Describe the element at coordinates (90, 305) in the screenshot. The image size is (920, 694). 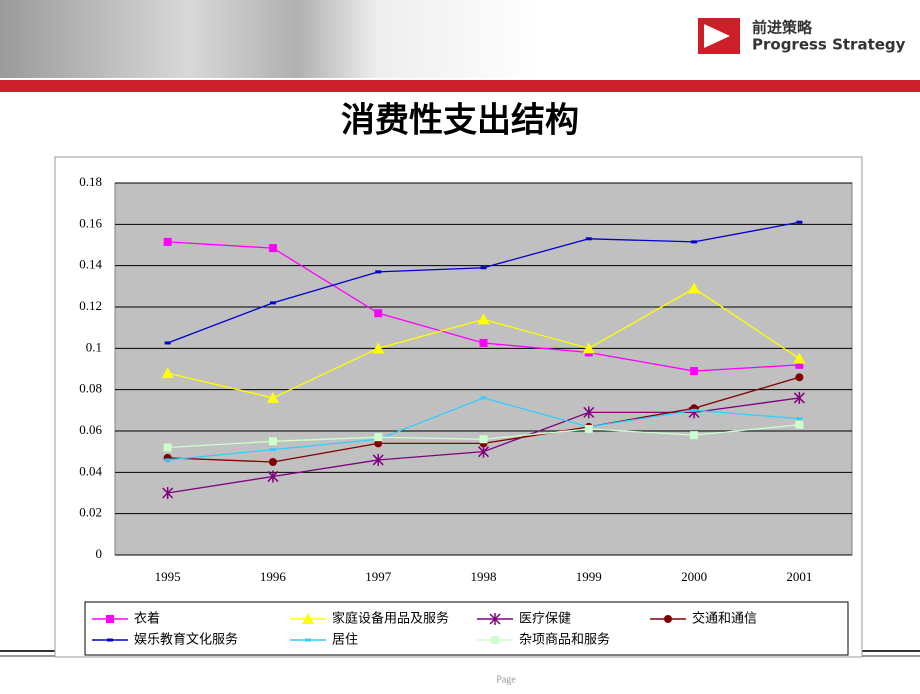
I see `y-tick-label: 0.12` at that location.